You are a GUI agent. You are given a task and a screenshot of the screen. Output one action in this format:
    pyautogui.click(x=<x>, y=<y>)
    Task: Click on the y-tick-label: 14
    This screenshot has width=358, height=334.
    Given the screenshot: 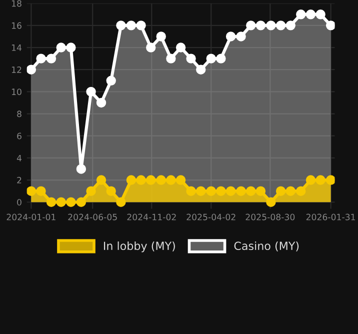 What is the action you would take?
    pyautogui.click(x=17, y=47)
    